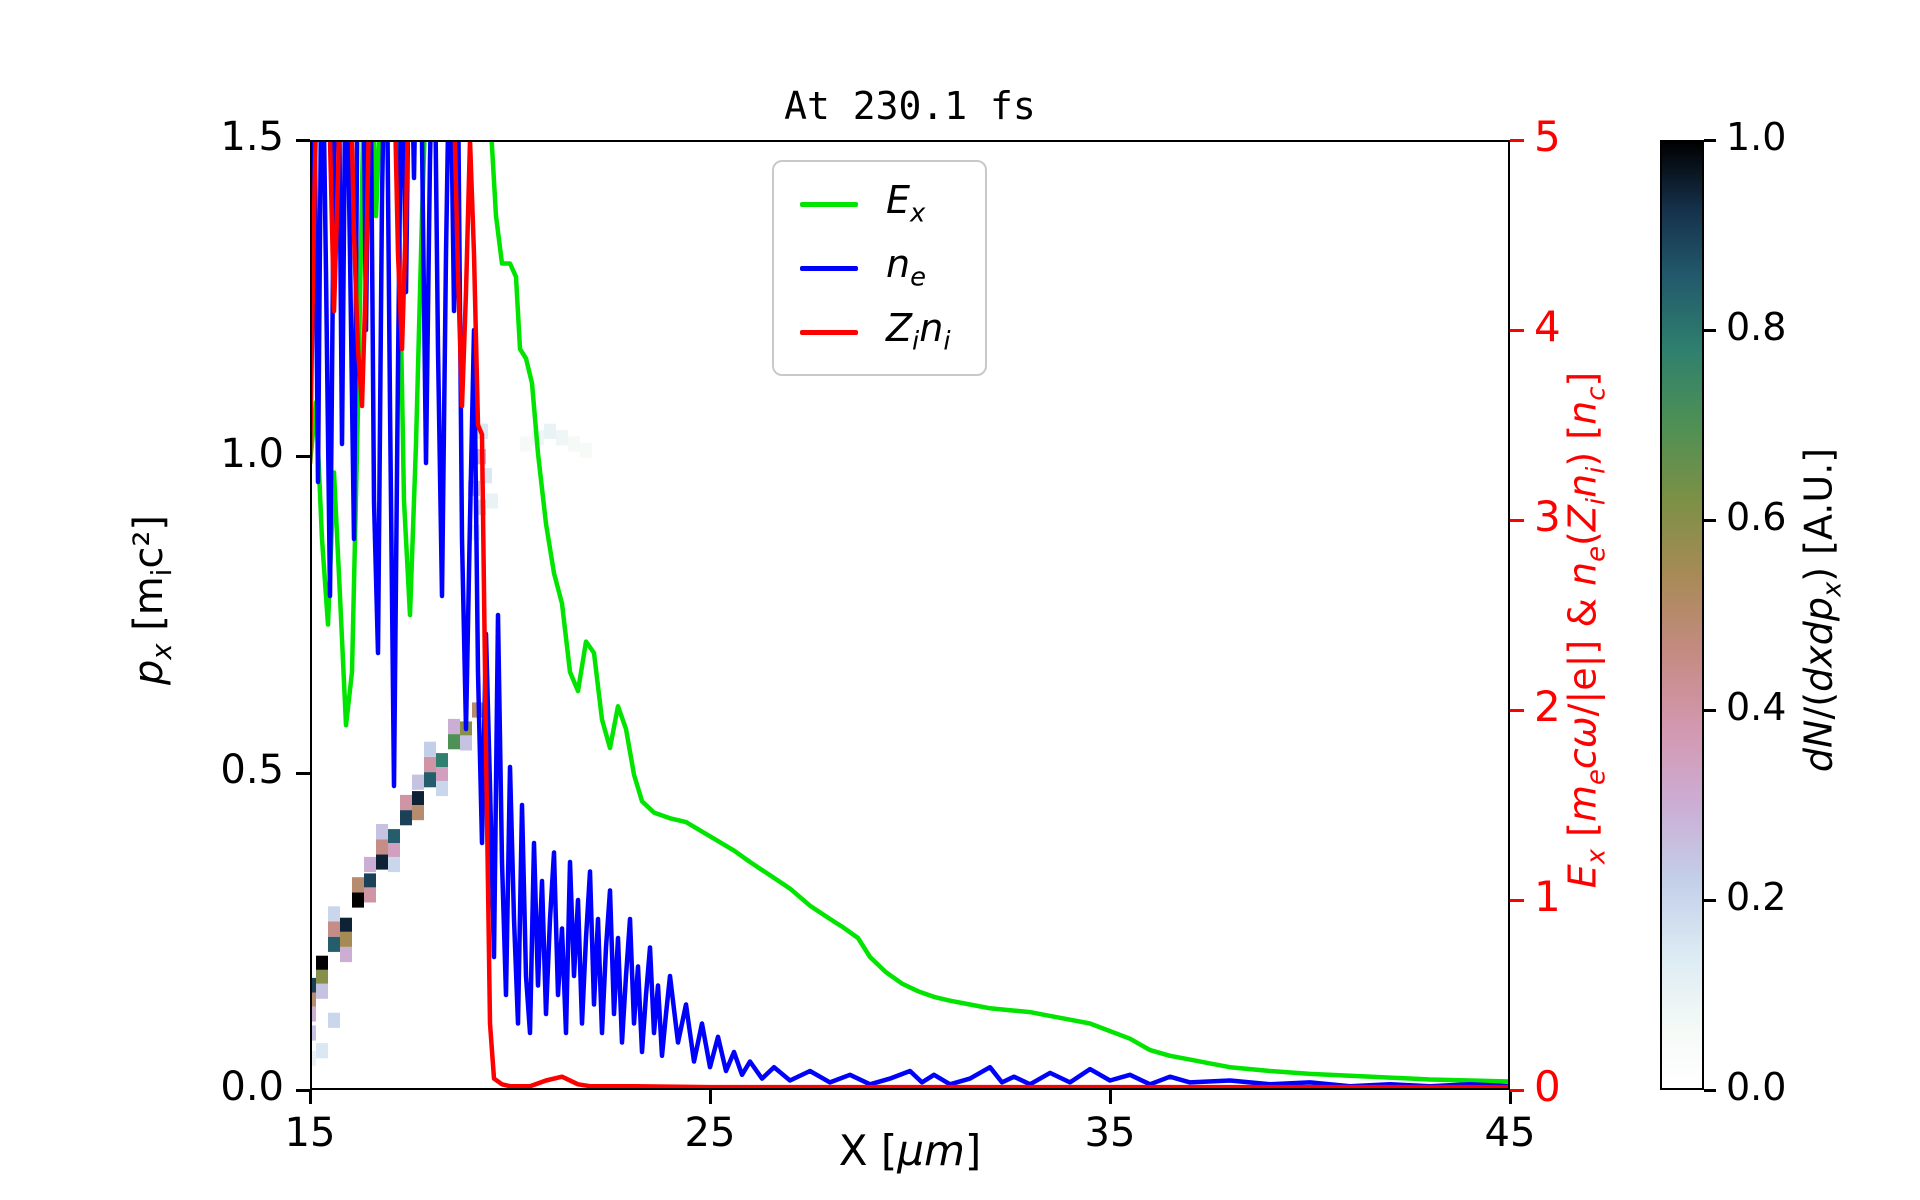 This screenshot has width=1920, height=1200. I want to click on legend-label-Zini: Zini, so click(918, 331).